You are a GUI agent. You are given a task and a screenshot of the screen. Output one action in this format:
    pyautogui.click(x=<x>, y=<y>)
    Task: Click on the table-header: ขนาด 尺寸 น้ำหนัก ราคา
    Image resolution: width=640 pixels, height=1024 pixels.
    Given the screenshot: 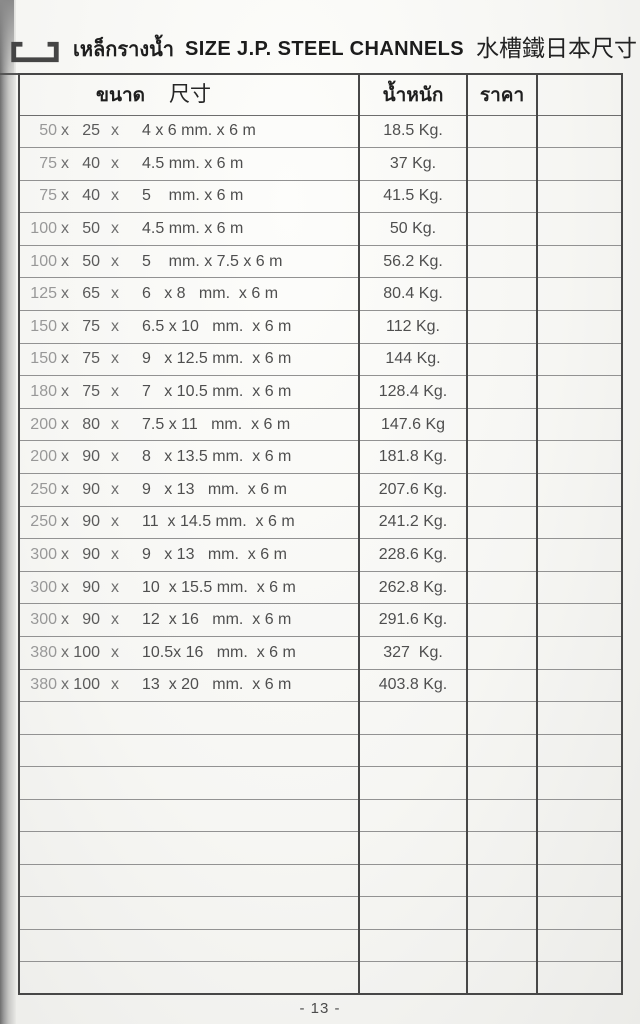 What is the action you would take?
    pyautogui.click(x=320, y=94)
    